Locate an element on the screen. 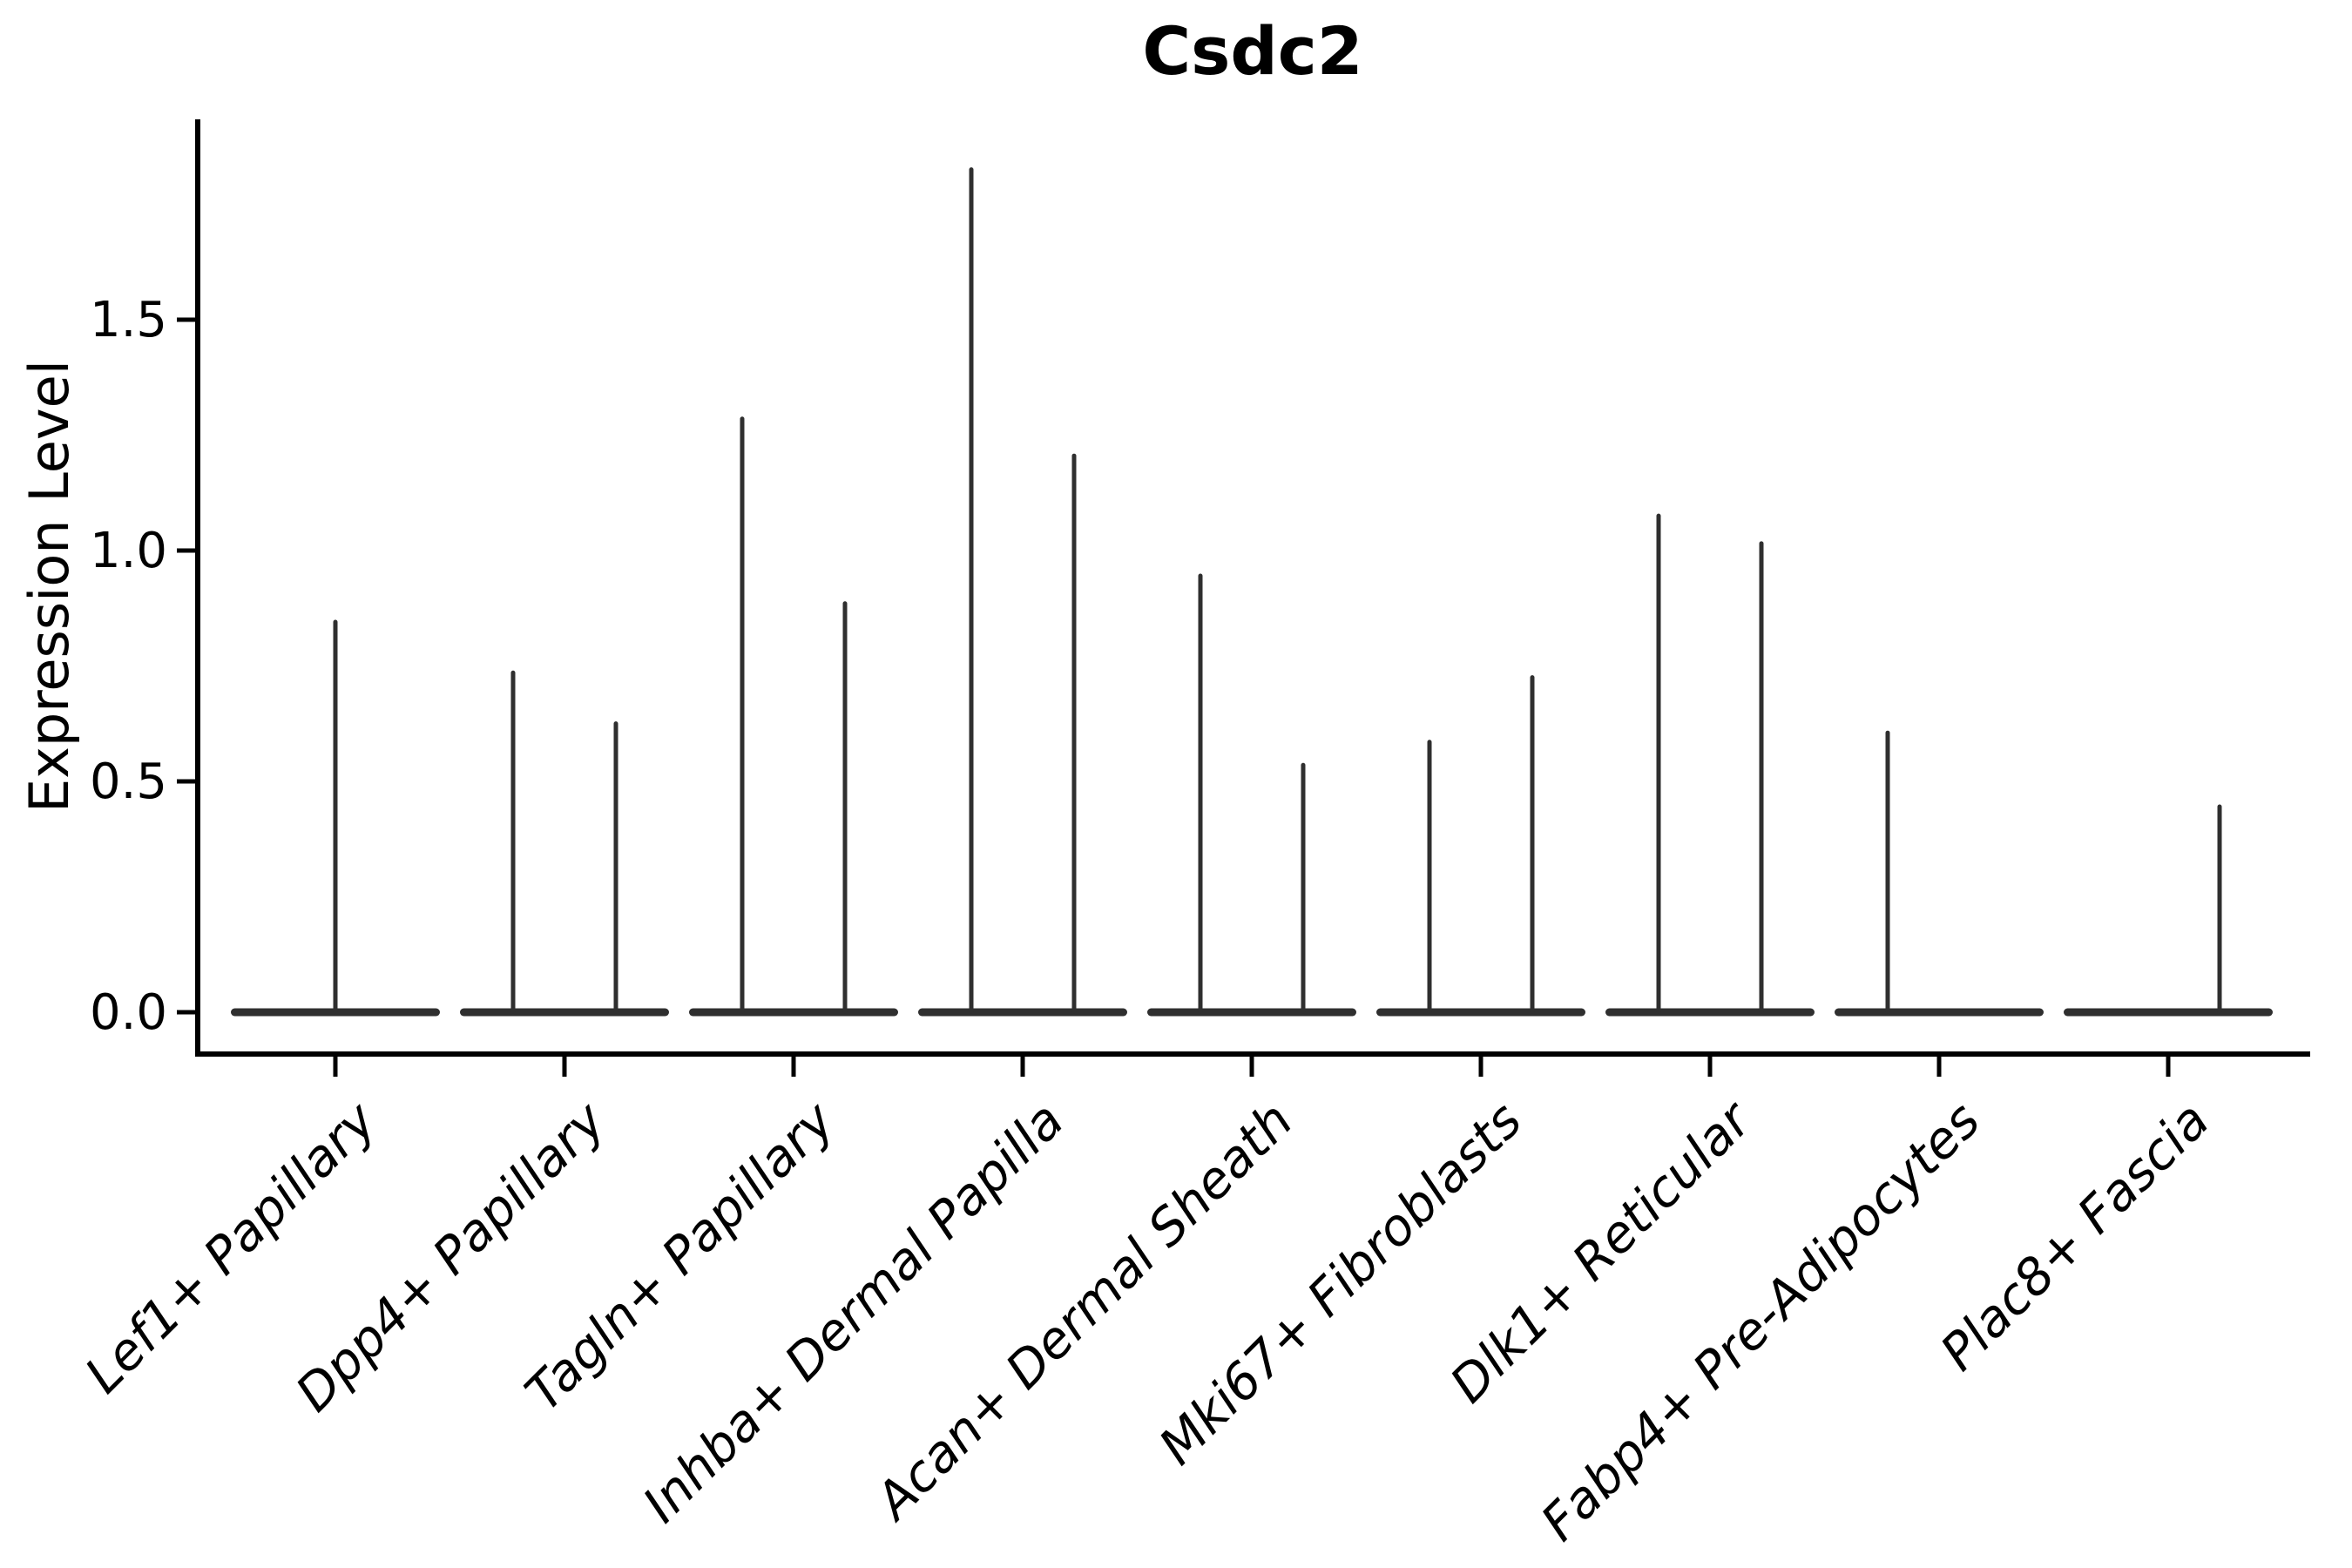 Image resolution: width=2352 pixels, height=1568 pixels. x-tick-label: Acan+ Dermal Sheath is located at coordinates (1083, 1312).